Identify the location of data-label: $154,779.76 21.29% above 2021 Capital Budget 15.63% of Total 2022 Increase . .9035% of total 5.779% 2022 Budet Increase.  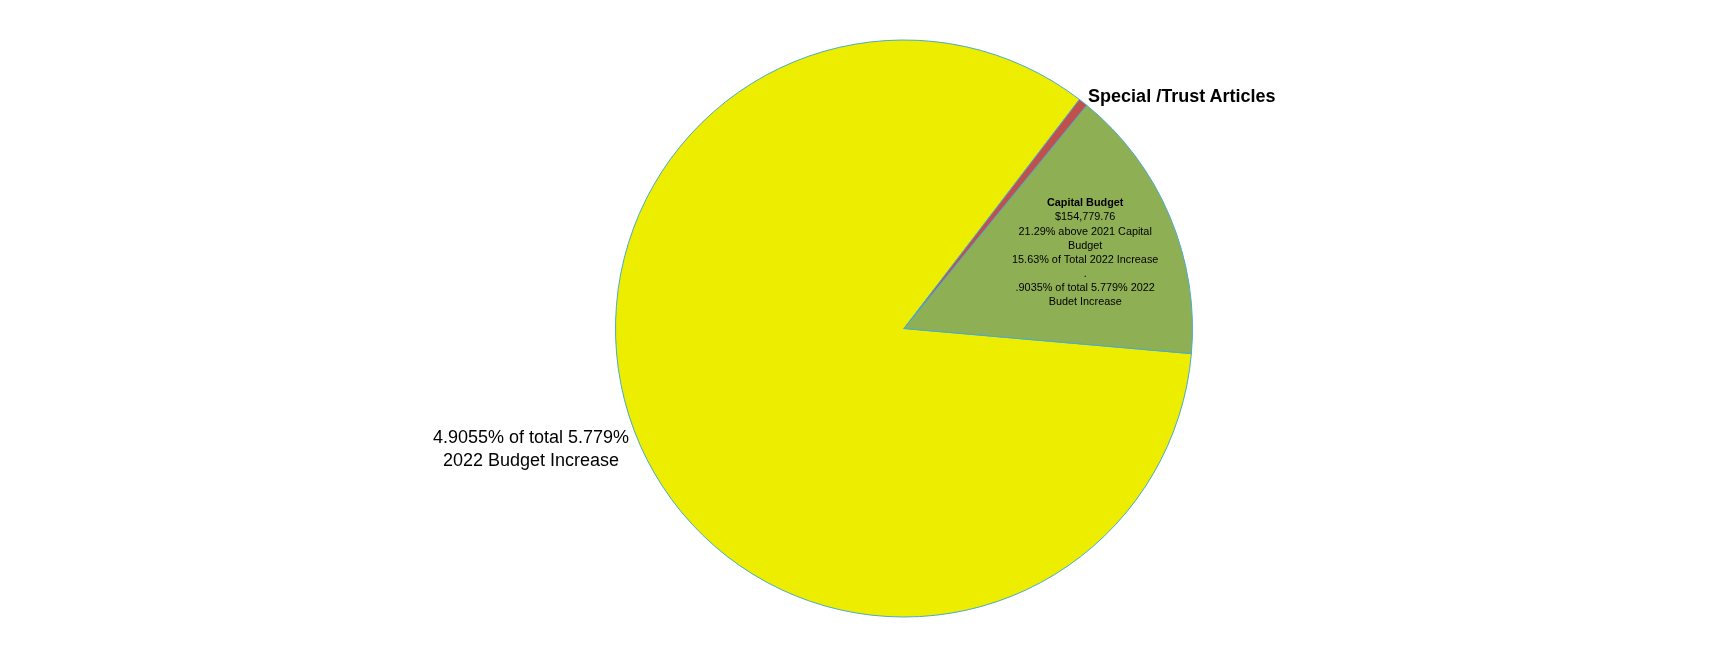
(1085, 259).